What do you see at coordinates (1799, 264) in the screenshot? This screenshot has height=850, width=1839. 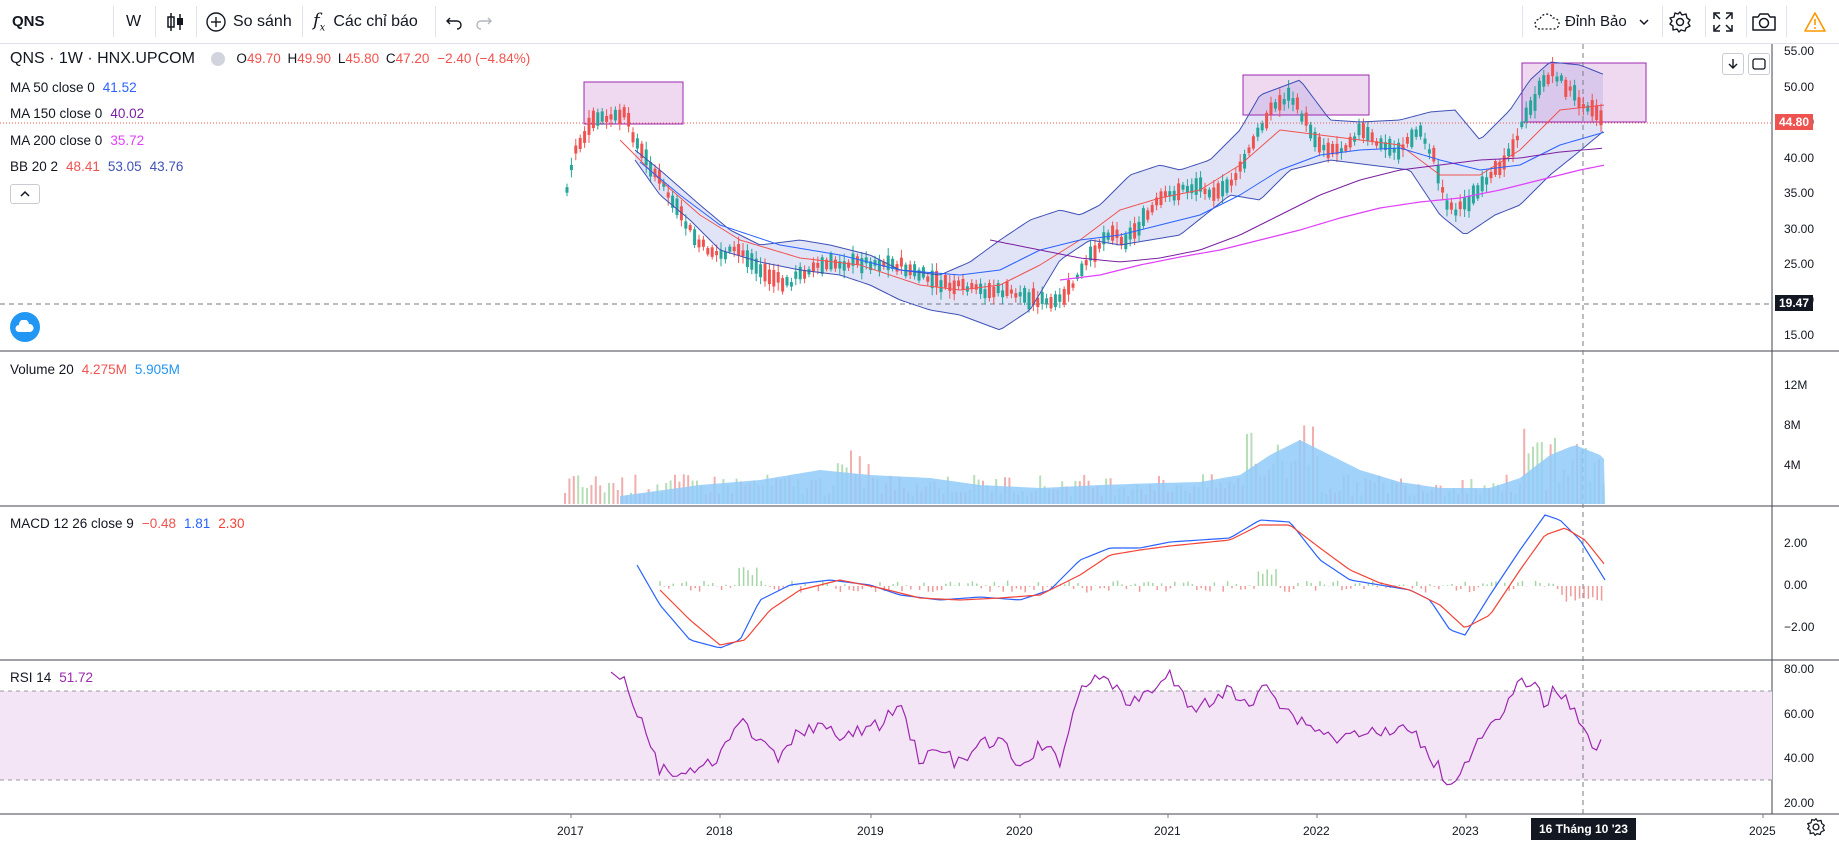 I see `price-tick-label: 25.00` at bounding box center [1799, 264].